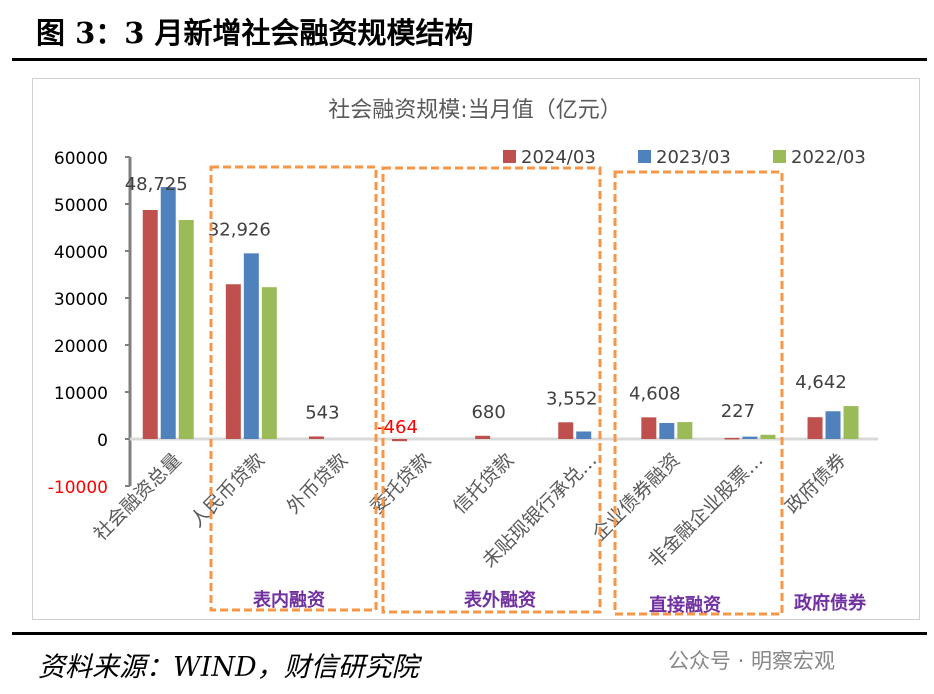 Image resolution: width=934 pixels, height=694 pixels. I want to click on top-rule, so click(469, 59).